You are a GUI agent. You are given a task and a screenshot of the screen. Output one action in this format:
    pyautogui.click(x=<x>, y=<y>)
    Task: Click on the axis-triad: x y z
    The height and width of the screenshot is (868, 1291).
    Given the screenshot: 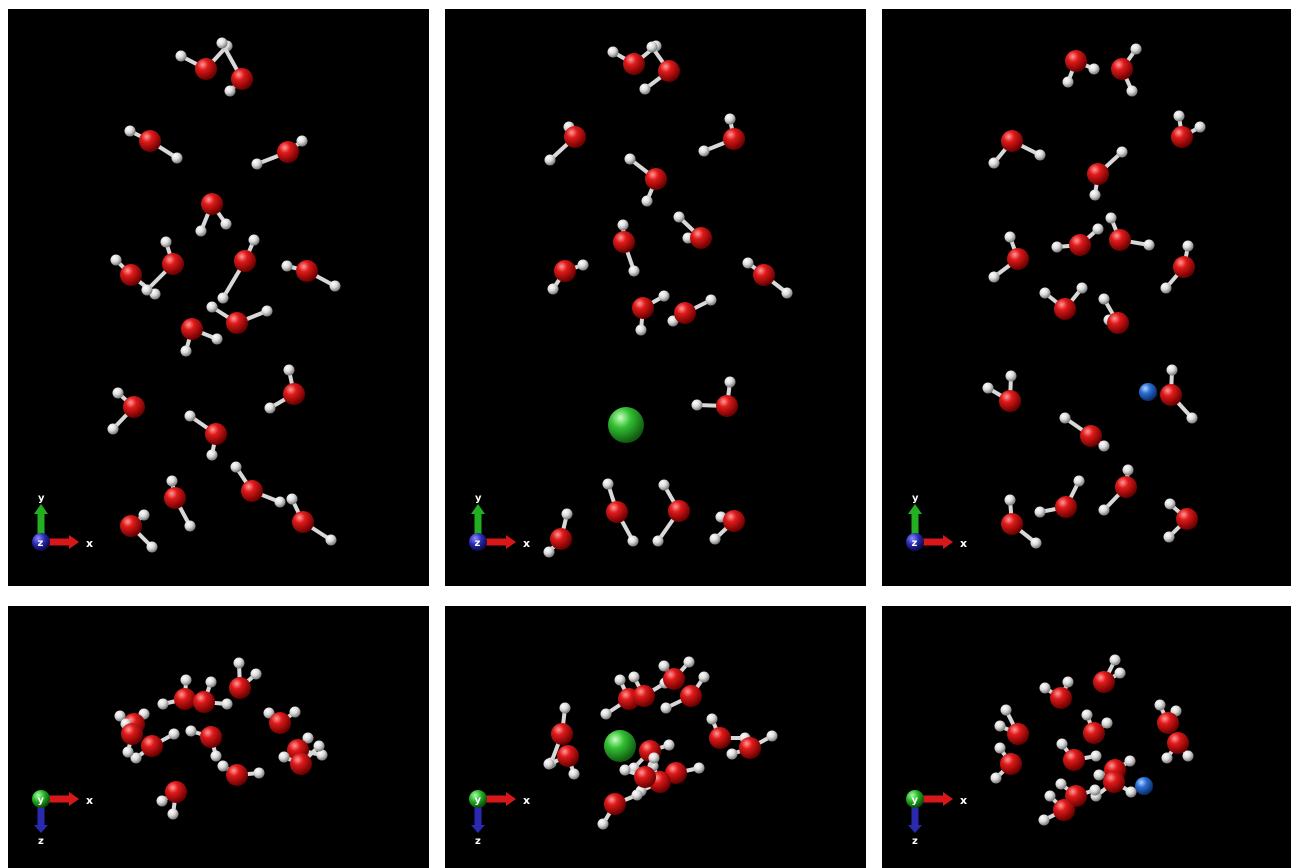 What is the action you would take?
    pyautogui.click(x=499, y=522)
    